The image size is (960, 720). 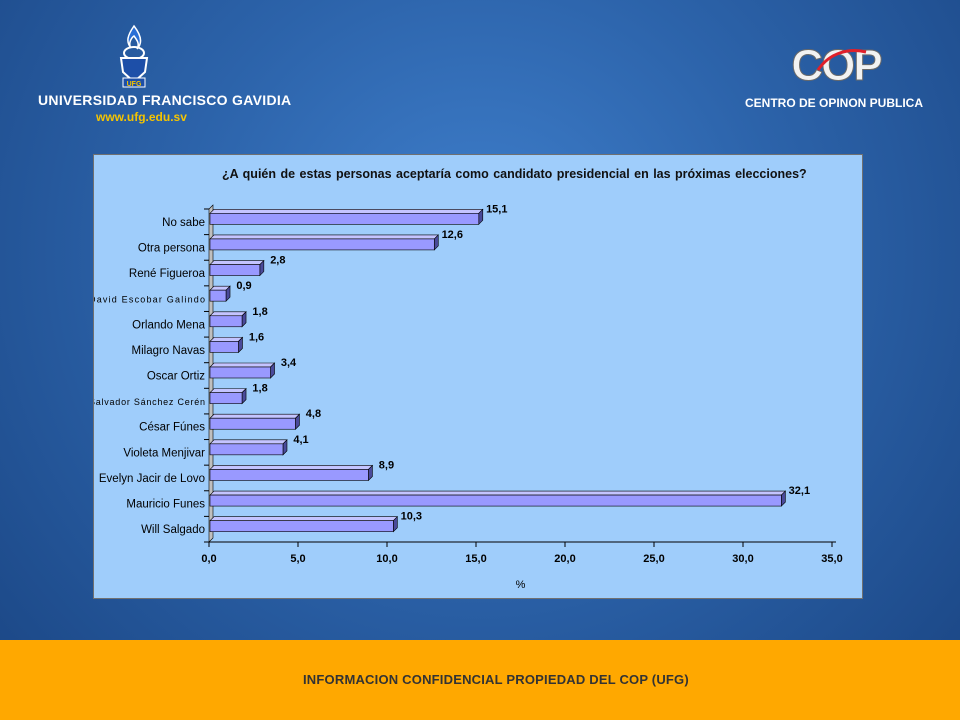 What do you see at coordinates (243, 286) in the screenshot?
I see `data-label: 0,9` at bounding box center [243, 286].